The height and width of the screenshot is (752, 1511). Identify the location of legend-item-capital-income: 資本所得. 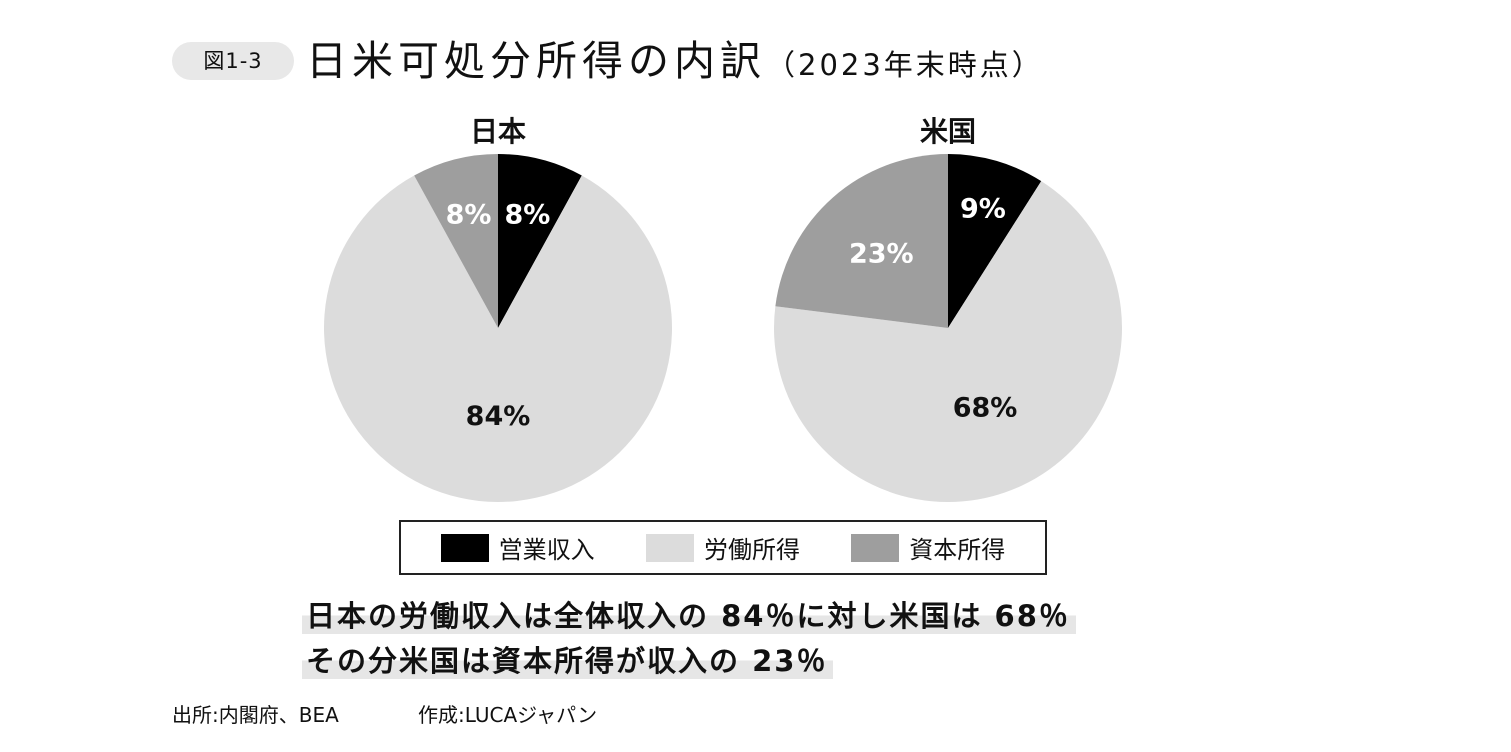
(928, 547).